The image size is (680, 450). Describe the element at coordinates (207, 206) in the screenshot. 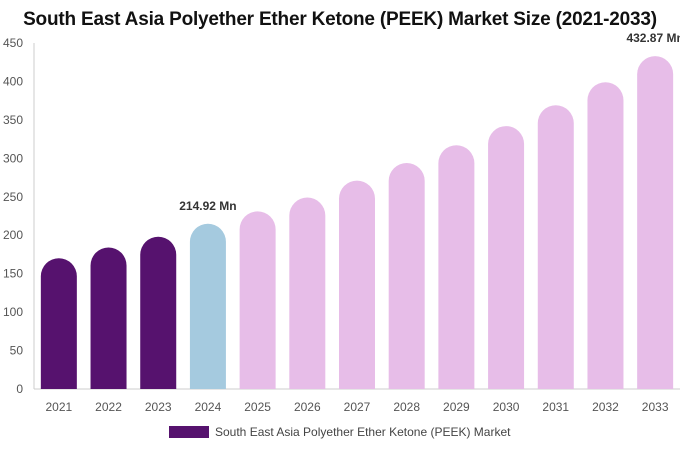

I see `data-label: 214.92 Mn` at that location.